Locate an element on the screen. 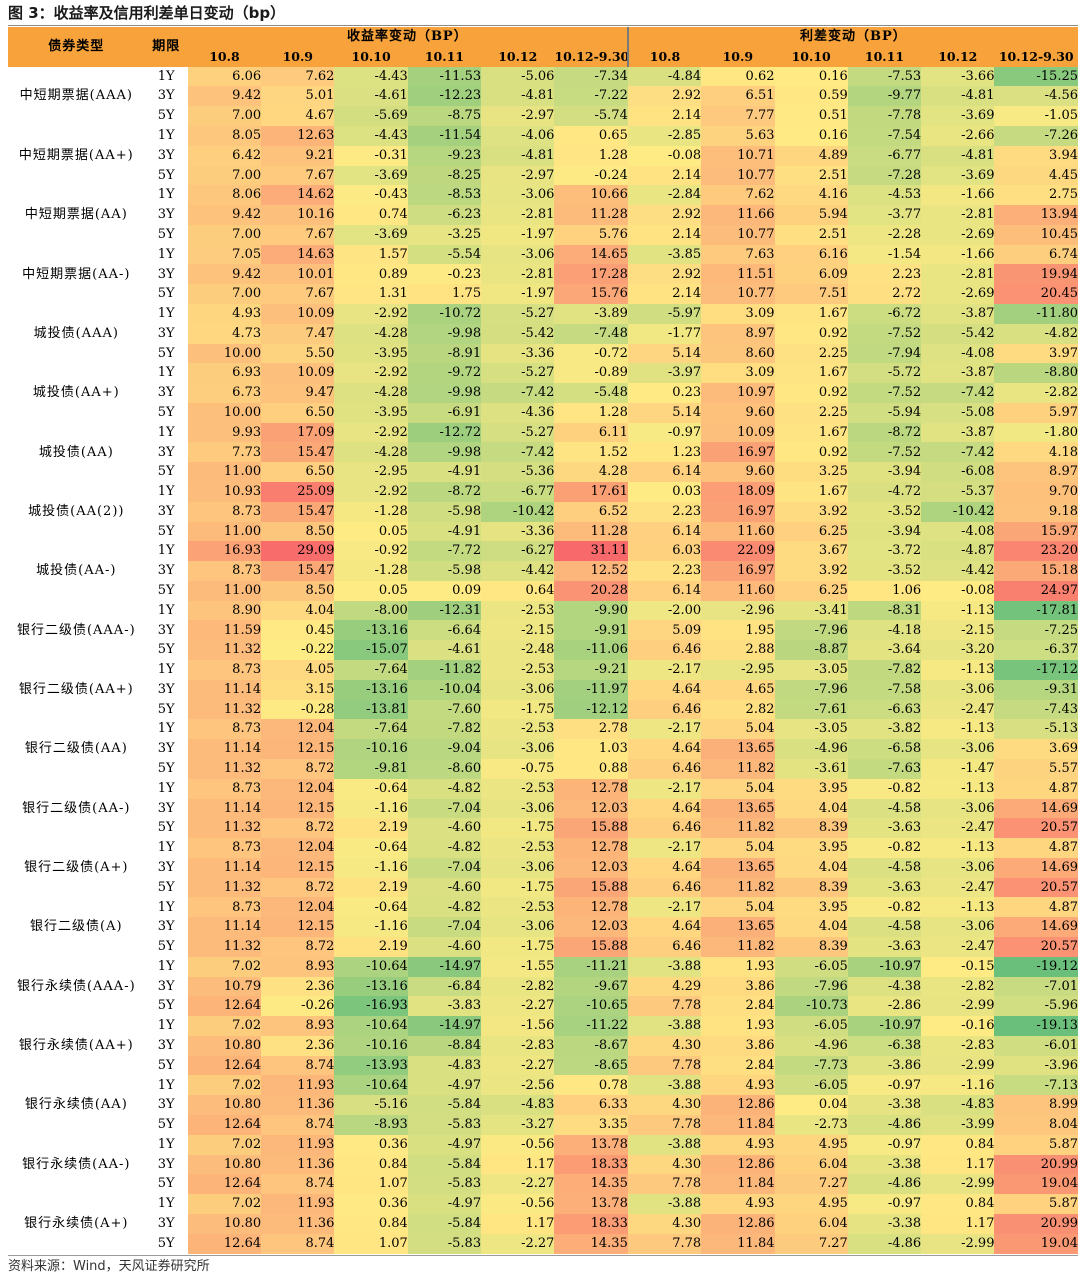 The height and width of the screenshot is (1281, 1080). yield-change-cell: -7.42 is located at coordinates (518, 393).